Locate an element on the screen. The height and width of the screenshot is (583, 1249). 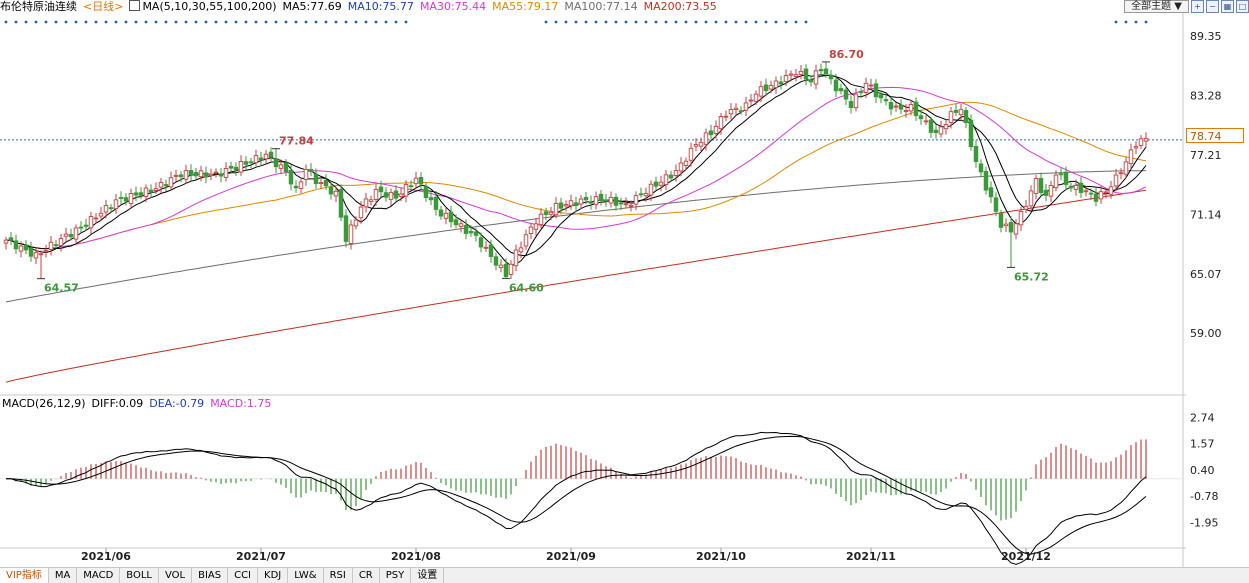
date-tick-label: 2021/10 is located at coordinates (721, 556).